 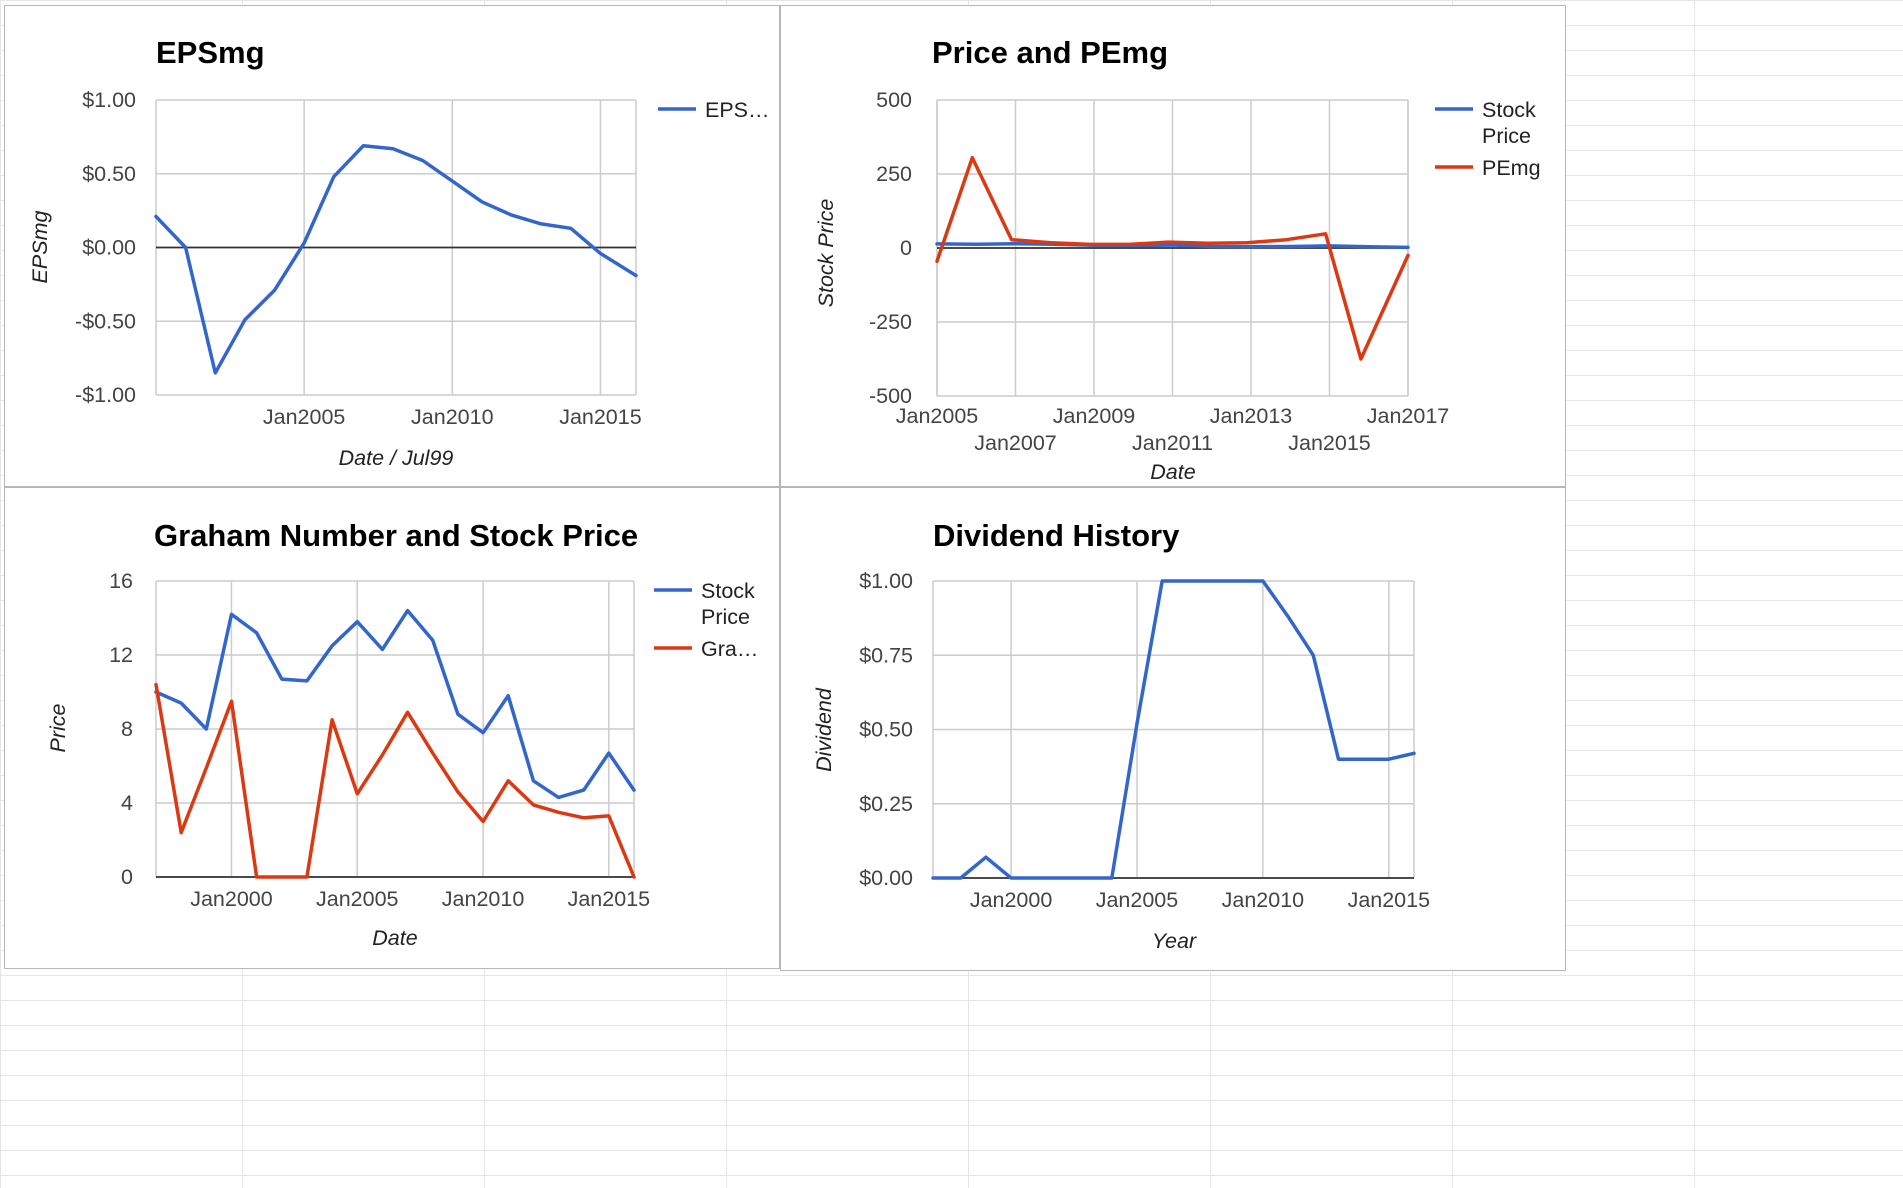 What do you see at coordinates (1056, 535) in the screenshot?
I see `chart-title: Dividend History` at bounding box center [1056, 535].